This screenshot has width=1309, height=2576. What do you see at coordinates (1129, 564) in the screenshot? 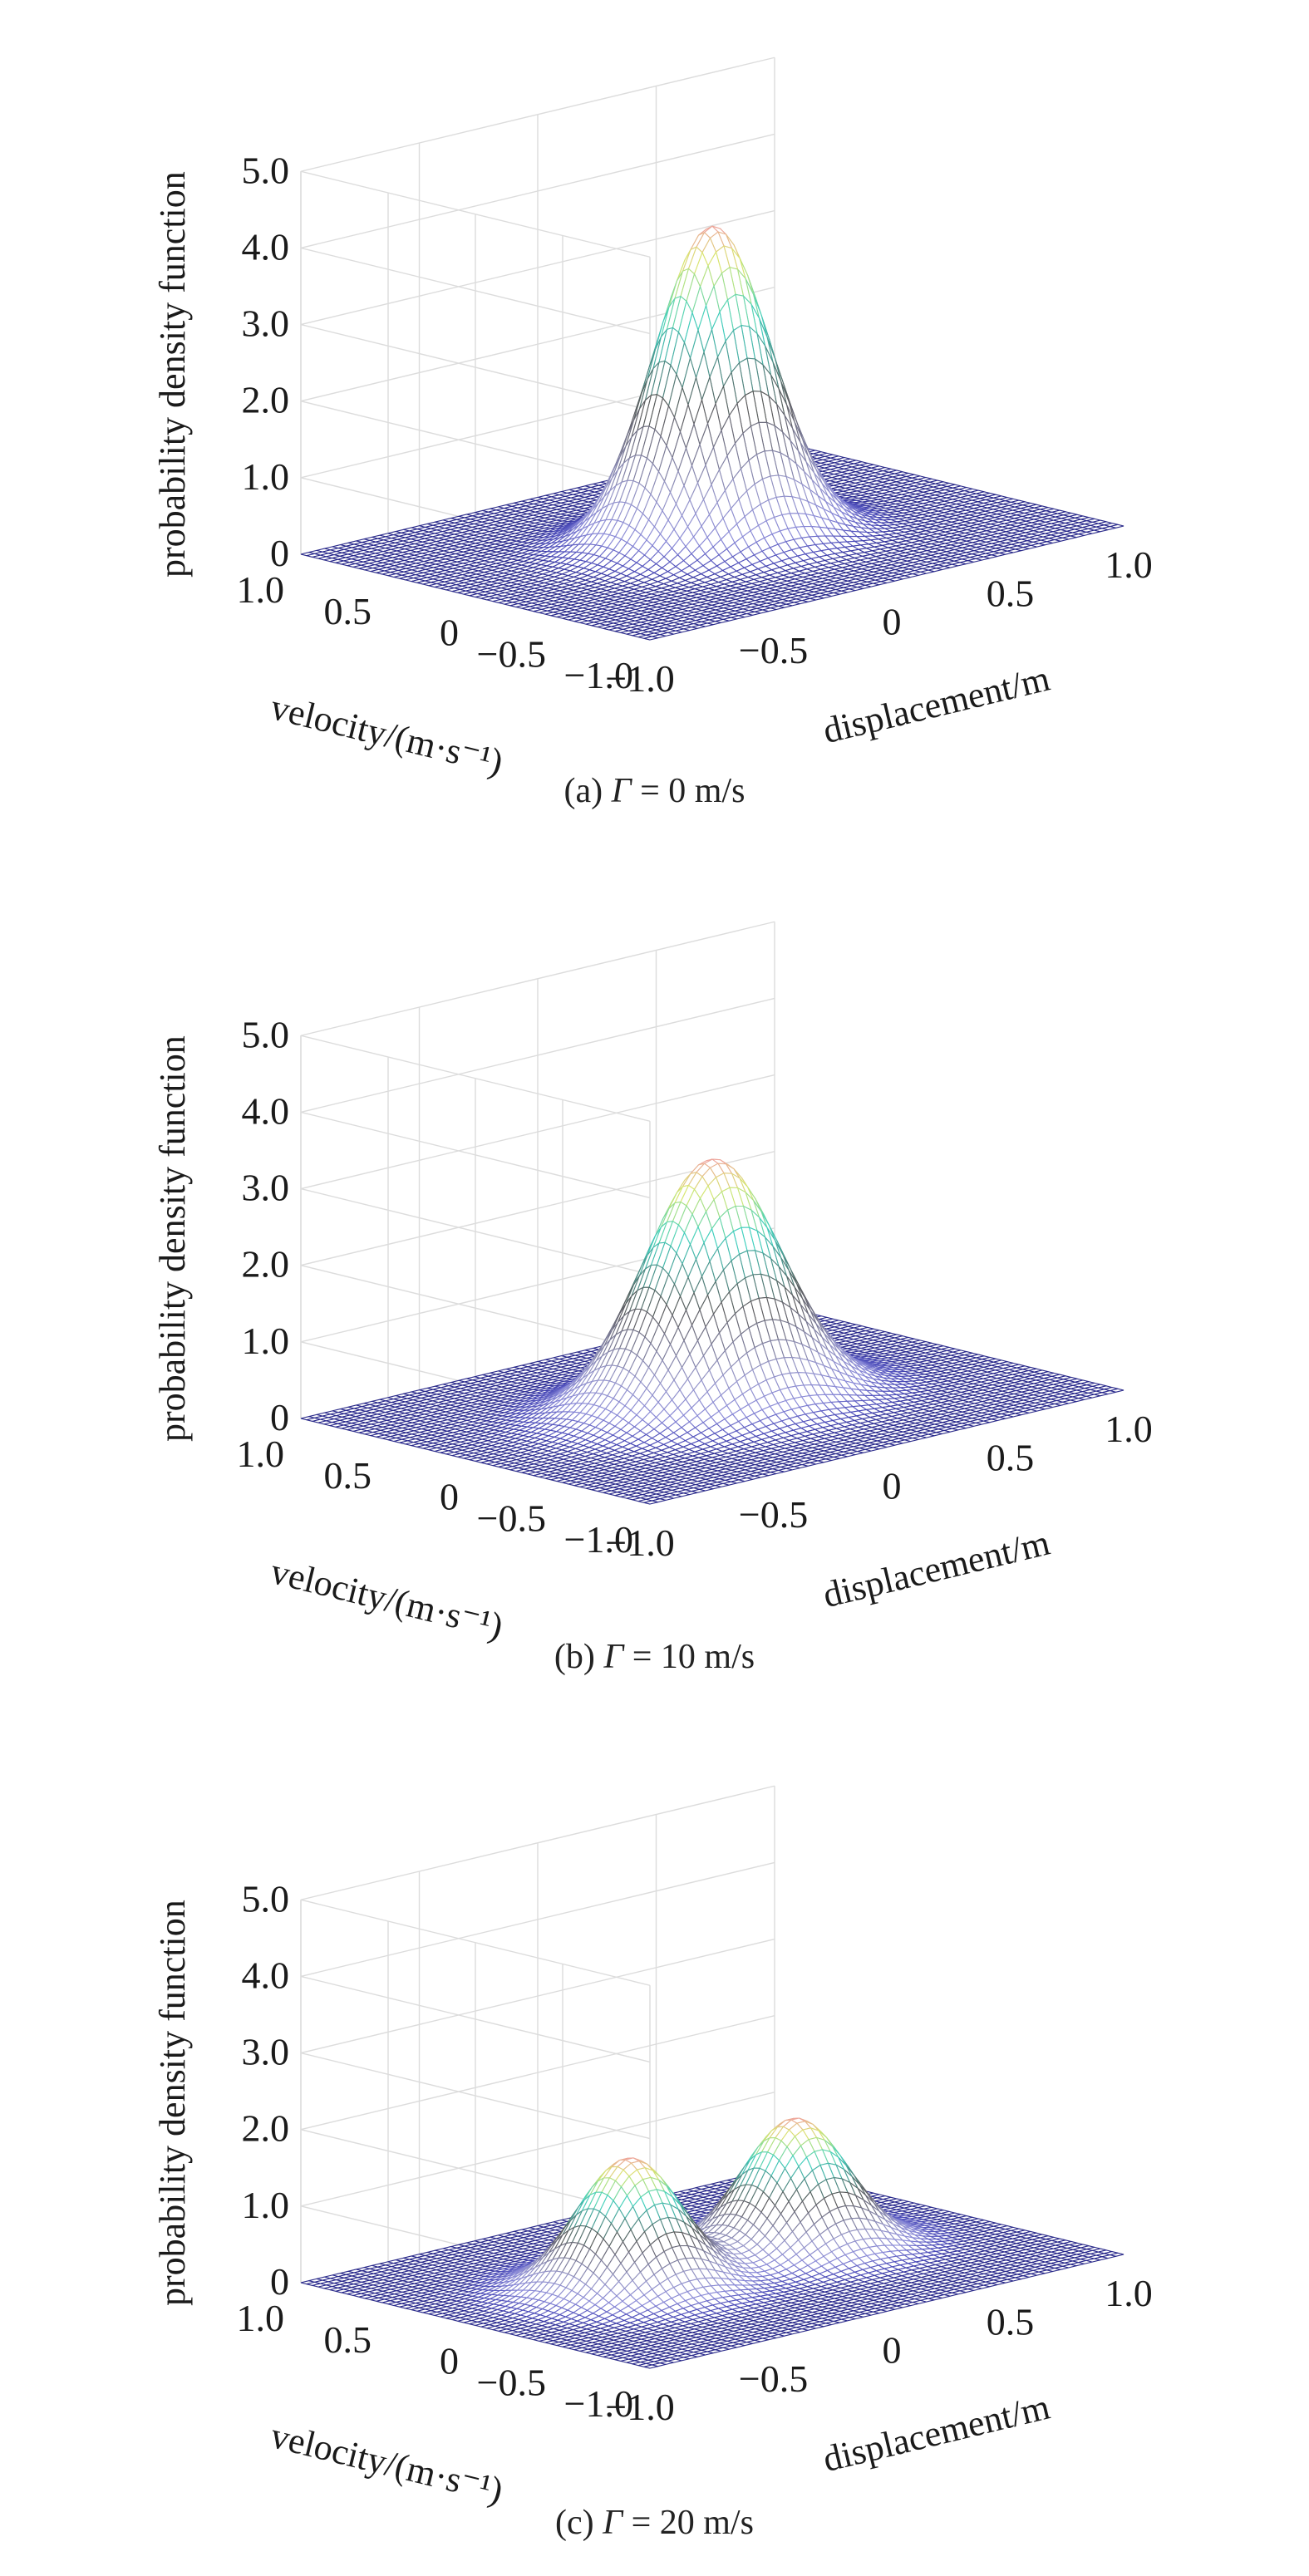
I see `x-tick-label: 1.0` at bounding box center [1129, 564].